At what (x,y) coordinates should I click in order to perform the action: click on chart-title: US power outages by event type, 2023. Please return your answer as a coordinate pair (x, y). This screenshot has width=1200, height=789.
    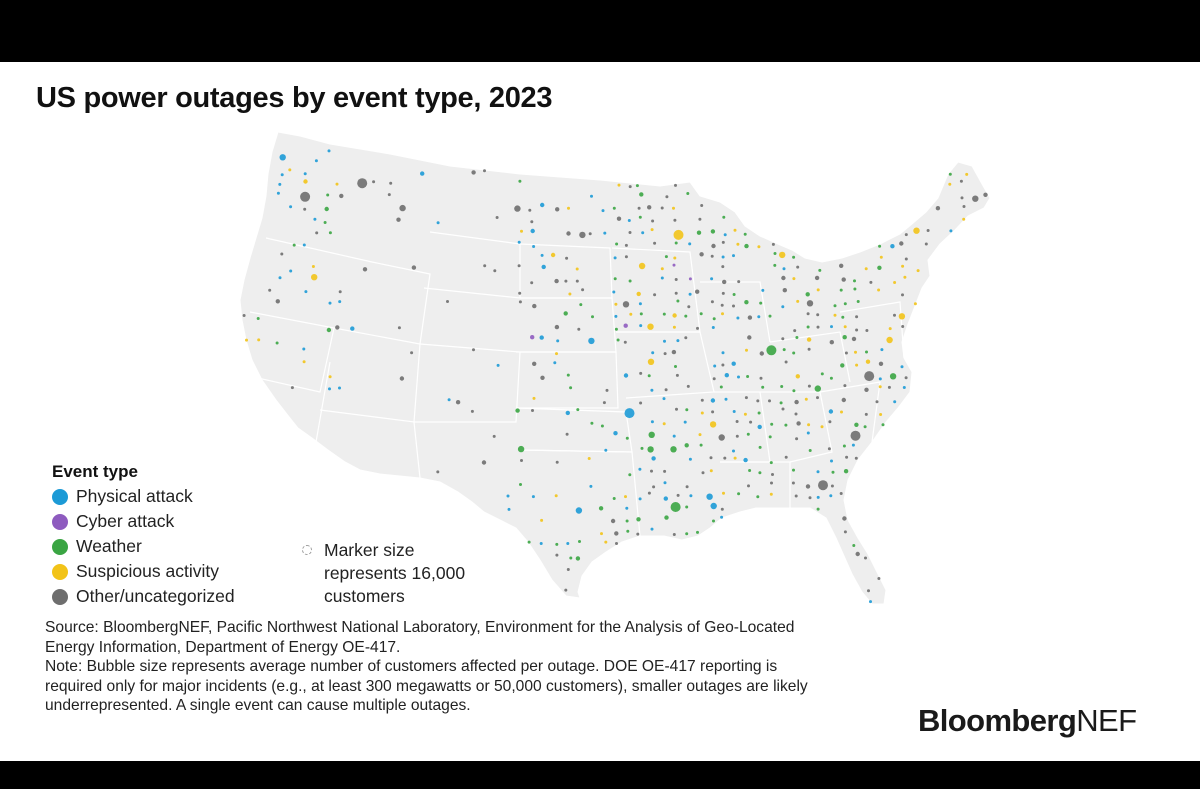
    Looking at the image, I should click on (294, 98).